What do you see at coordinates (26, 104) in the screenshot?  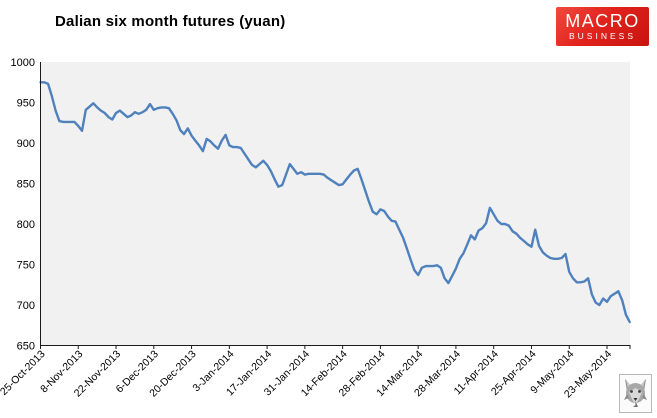 I see `y-tick-label: 950` at bounding box center [26, 104].